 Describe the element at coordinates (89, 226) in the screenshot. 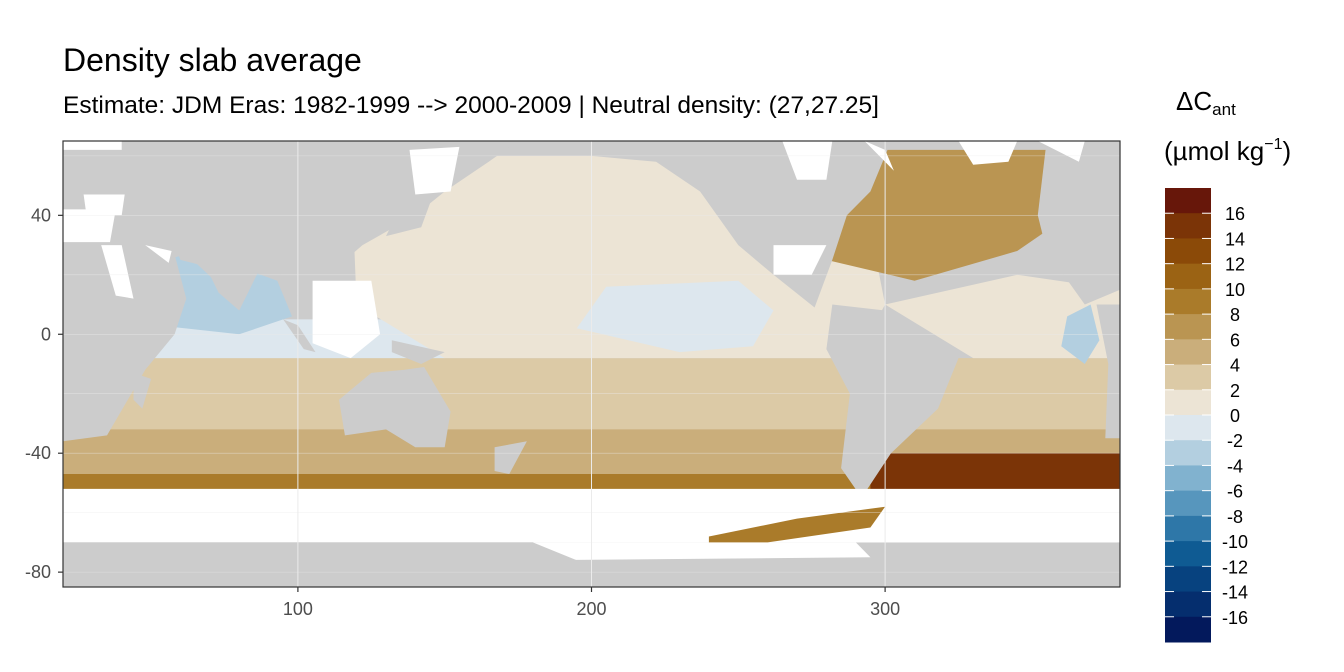

I see `no-data-mediterranean` at that location.